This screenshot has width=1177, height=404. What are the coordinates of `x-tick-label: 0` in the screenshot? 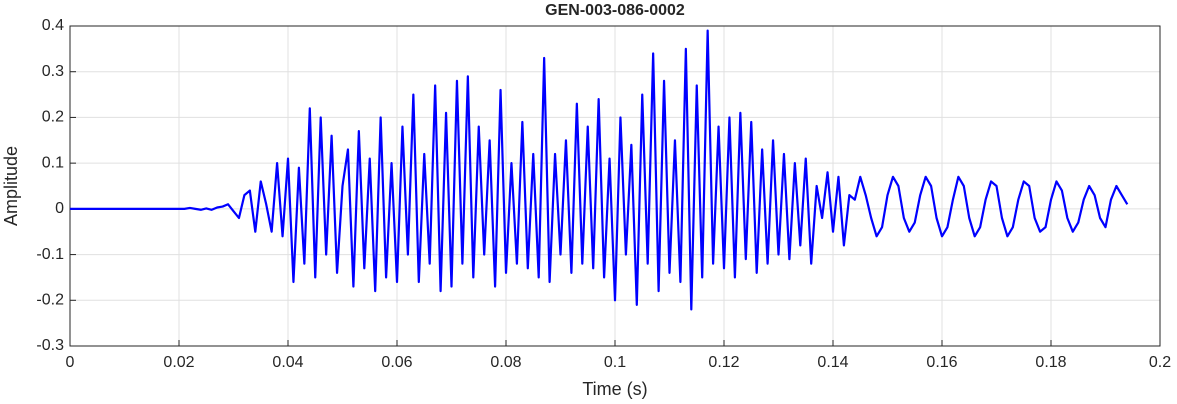 It's located at (70, 362).